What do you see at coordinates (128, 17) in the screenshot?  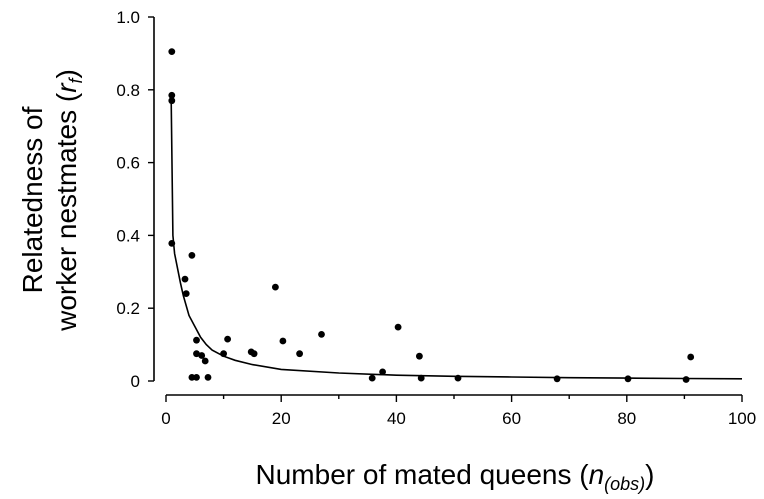 I see `y-tick-label: 1.0` at bounding box center [128, 17].